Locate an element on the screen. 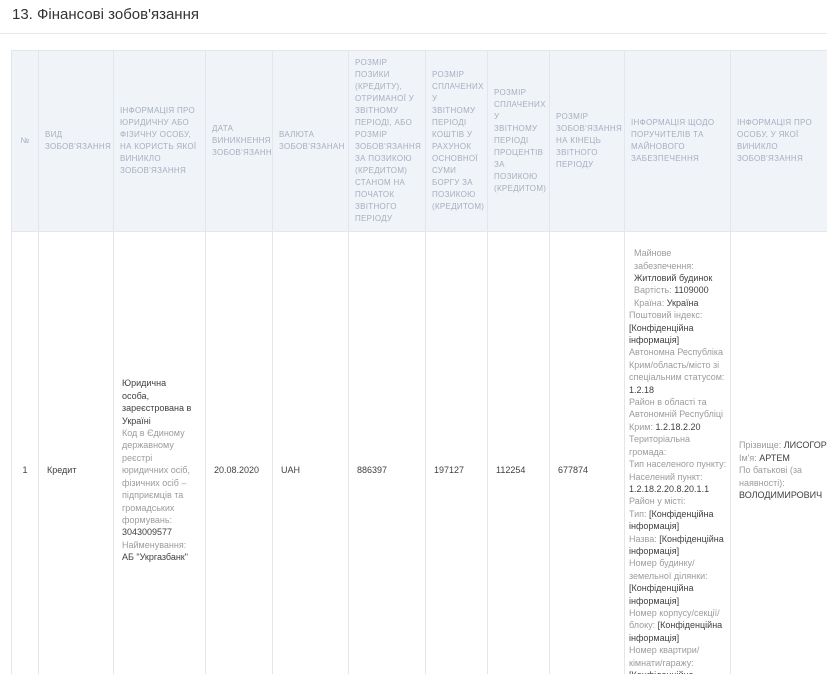  field: Ім'я: АРТЕМ is located at coordinates (783, 458).